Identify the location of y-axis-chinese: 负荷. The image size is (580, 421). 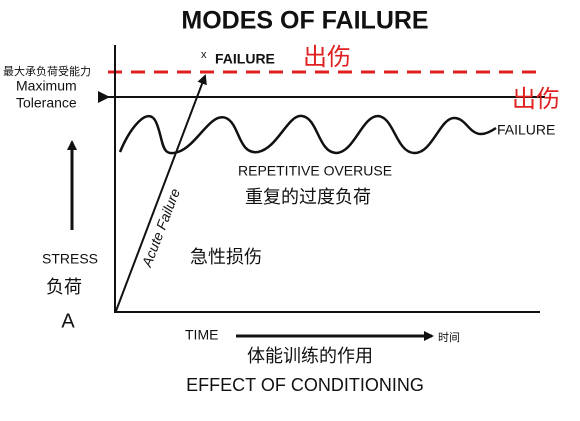
(64, 287).